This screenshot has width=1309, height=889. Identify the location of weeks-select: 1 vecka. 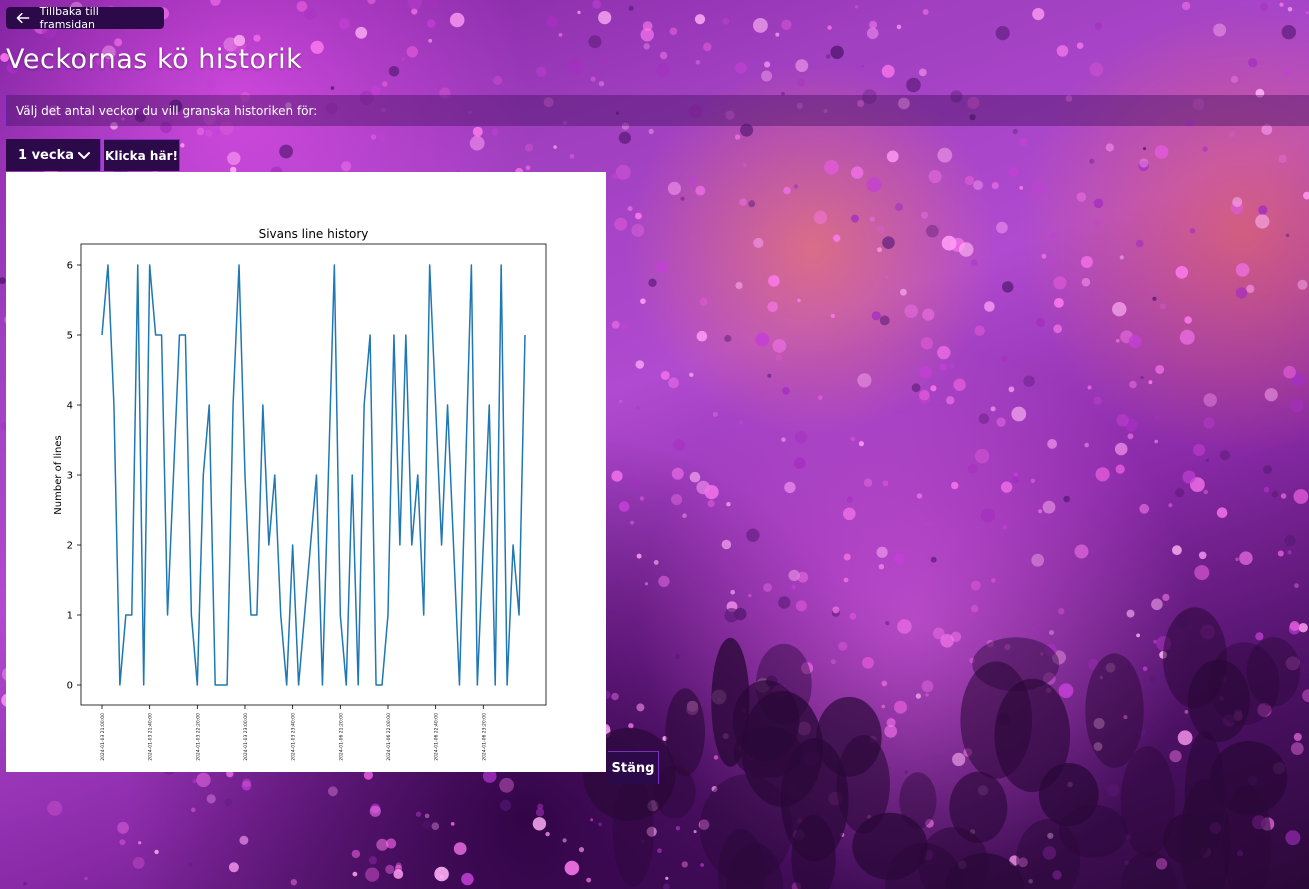
(53, 155).